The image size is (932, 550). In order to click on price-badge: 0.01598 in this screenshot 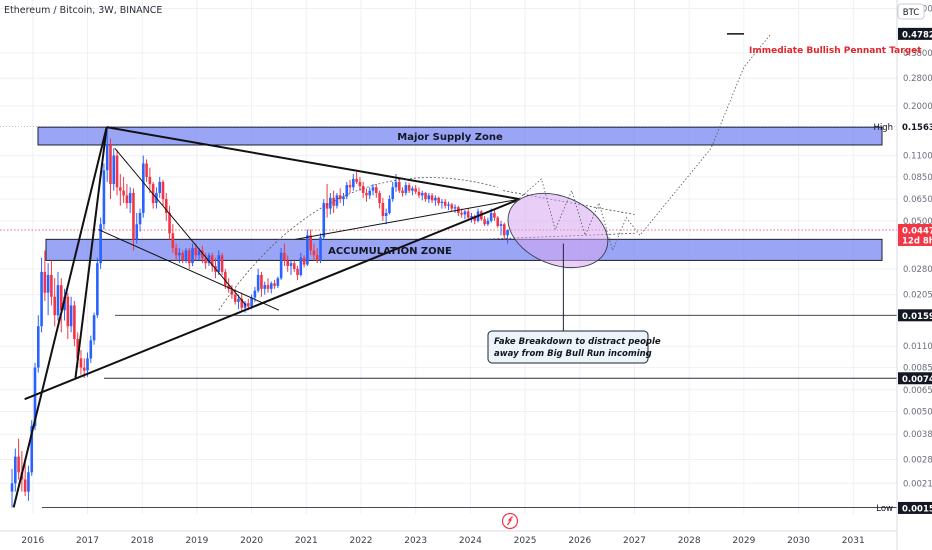, I will do `click(915, 315)`.